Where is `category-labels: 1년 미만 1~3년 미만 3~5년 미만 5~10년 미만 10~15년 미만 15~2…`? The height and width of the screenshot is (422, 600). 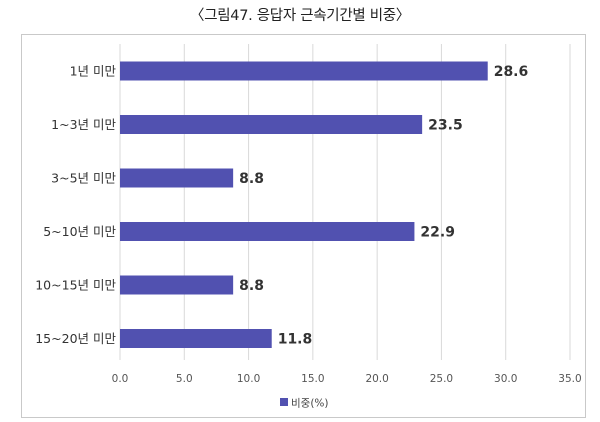 category-labels: 1년 미만 1~3년 미만 3~5년 미만 5~10년 미만 10~15년 미만 15~2… is located at coordinates (75, 205).